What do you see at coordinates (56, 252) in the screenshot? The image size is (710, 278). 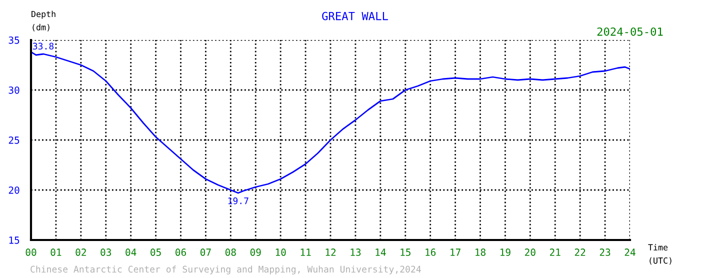 I see `x-tick-label: 01` at bounding box center [56, 252].